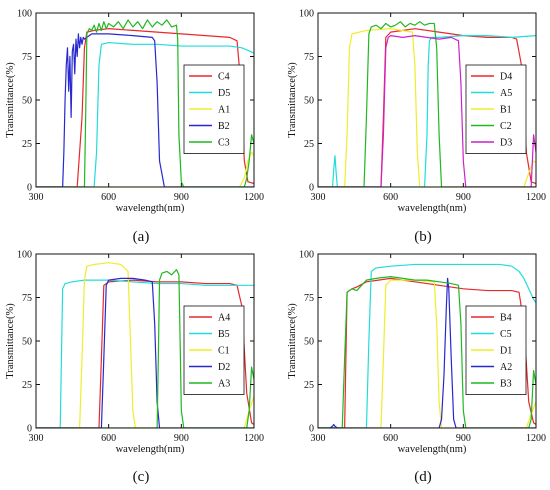  What do you see at coordinates (506, 384) in the screenshot?
I see `legend-label: B3` at bounding box center [506, 384].